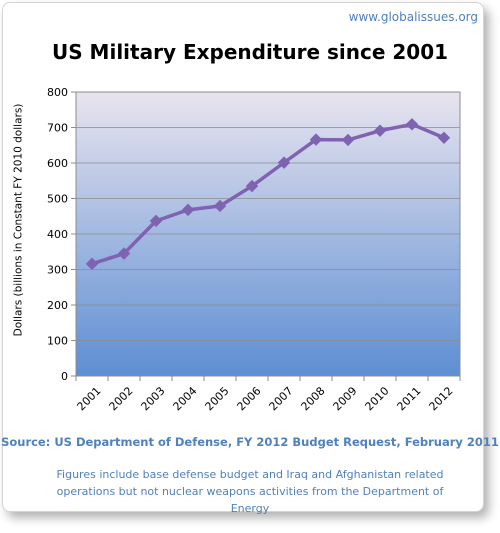 This screenshot has width=500, height=533. What do you see at coordinates (57, 128) in the screenshot?
I see `y-tick-label: 700` at bounding box center [57, 128].